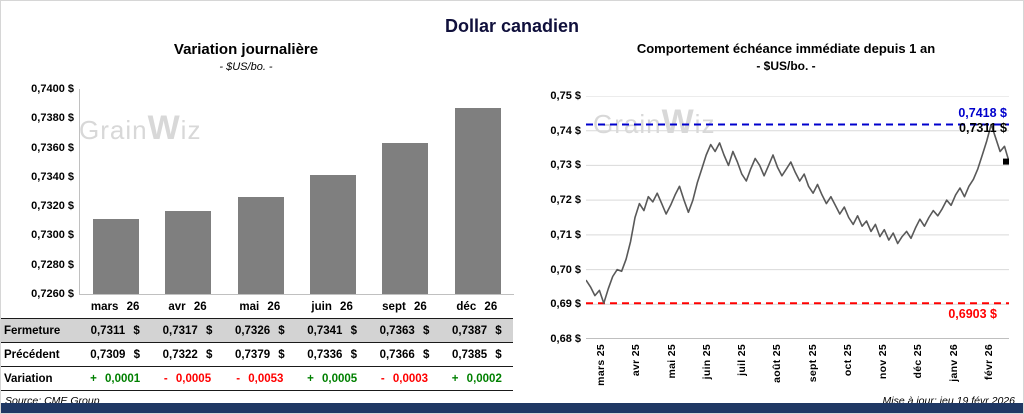 Image resolution: width=1024 pixels, height=414 pixels. I want to click on row-label: Variation, so click(40, 378).